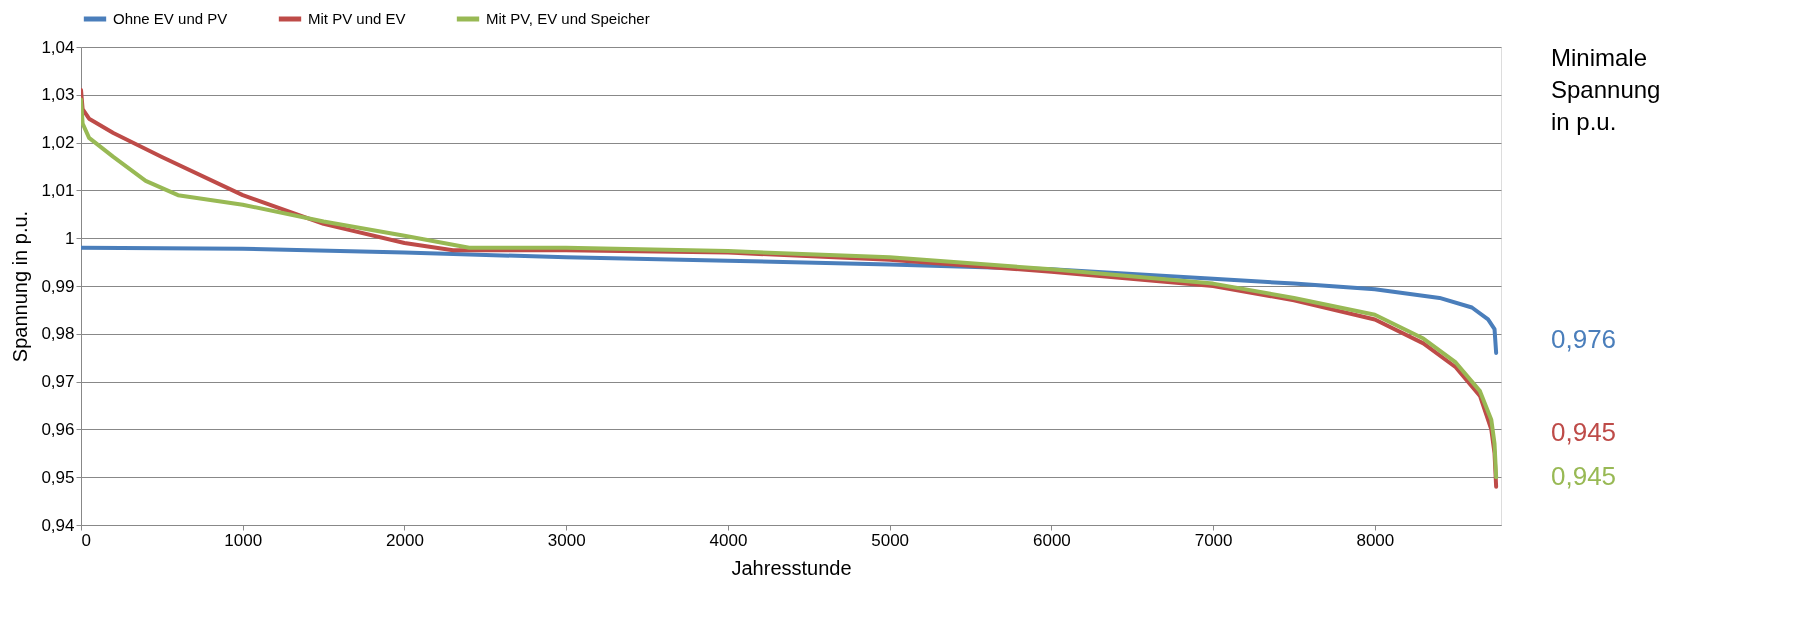 The height and width of the screenshot is (640, 1804). What do you see at coordinates (170, 18) in the screenshot?
I see `legend-label: Ohne EV und PV` at bounding box center [170, 18].